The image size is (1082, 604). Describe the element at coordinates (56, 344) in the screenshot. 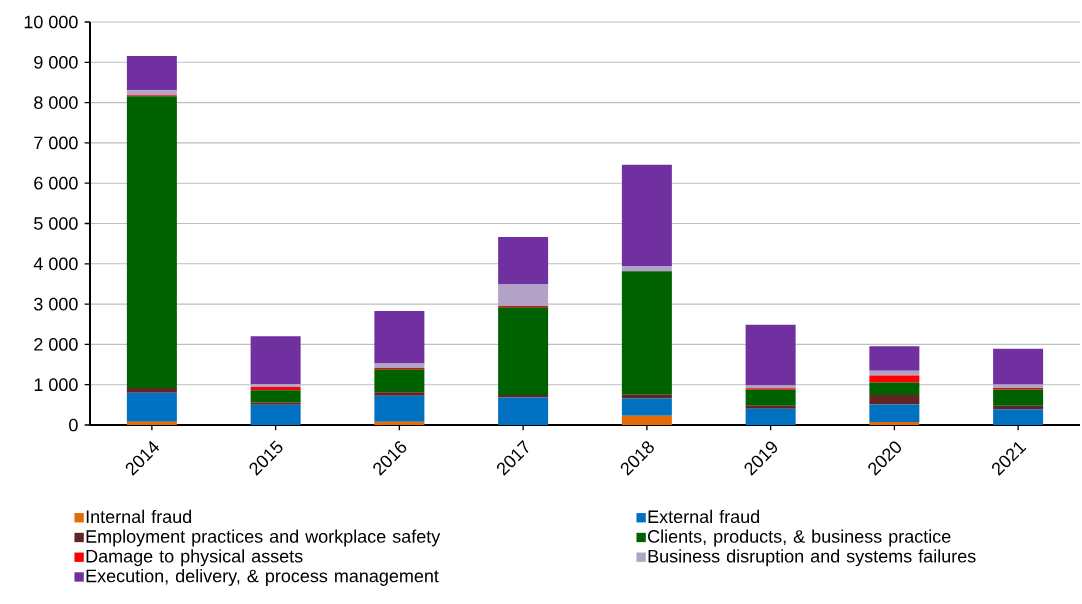

I see `y-tick-label: 2 000` at that location.